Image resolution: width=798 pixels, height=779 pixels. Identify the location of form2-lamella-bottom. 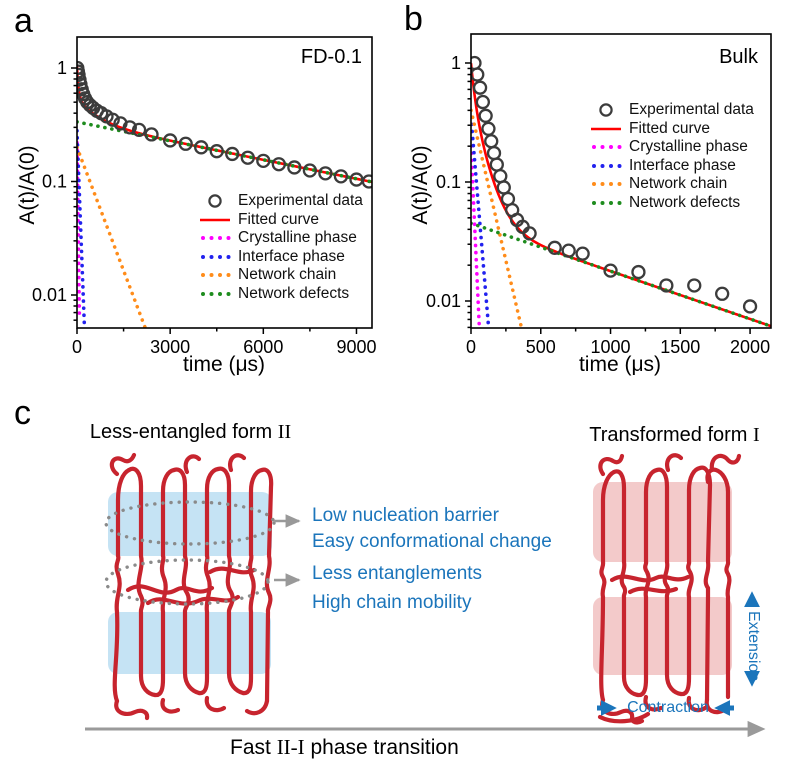
(189, 643).